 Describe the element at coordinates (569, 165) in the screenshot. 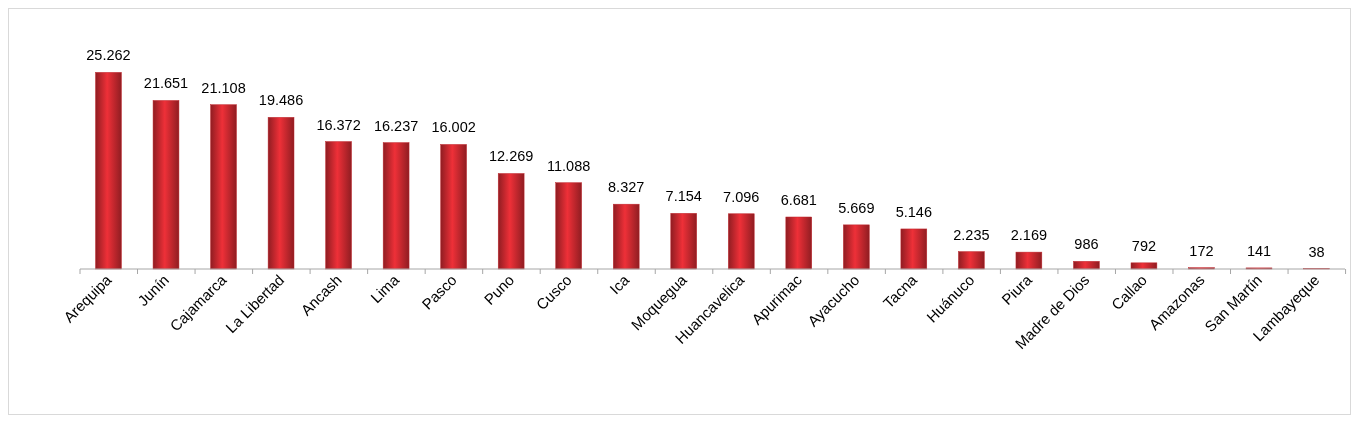

I see `data-label: 11.088` at that location.